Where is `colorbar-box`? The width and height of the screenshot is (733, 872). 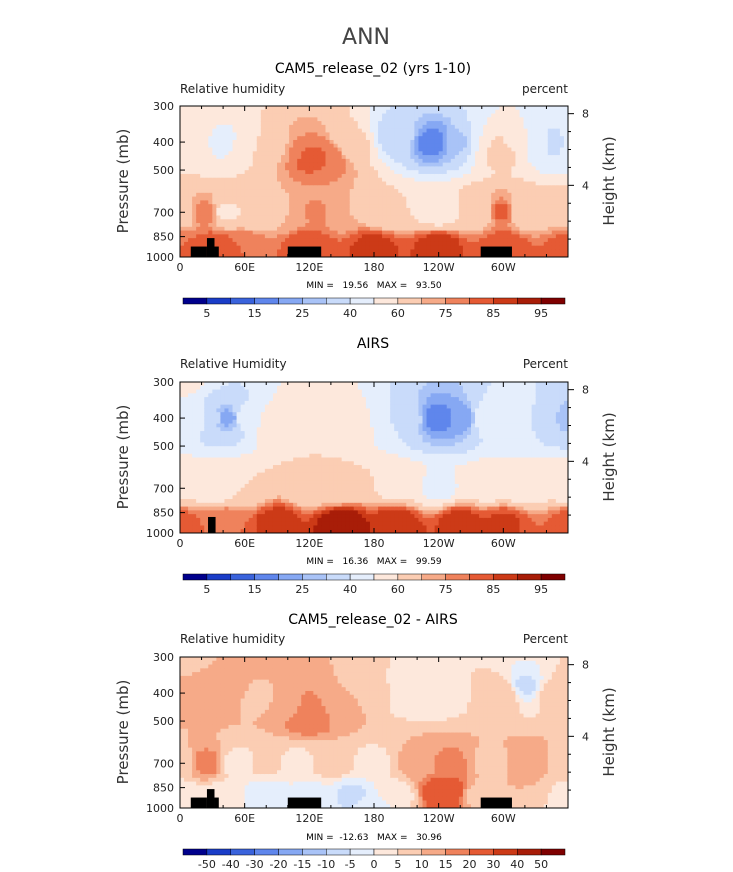 colorbar-box is located at coordinates (338, 301).